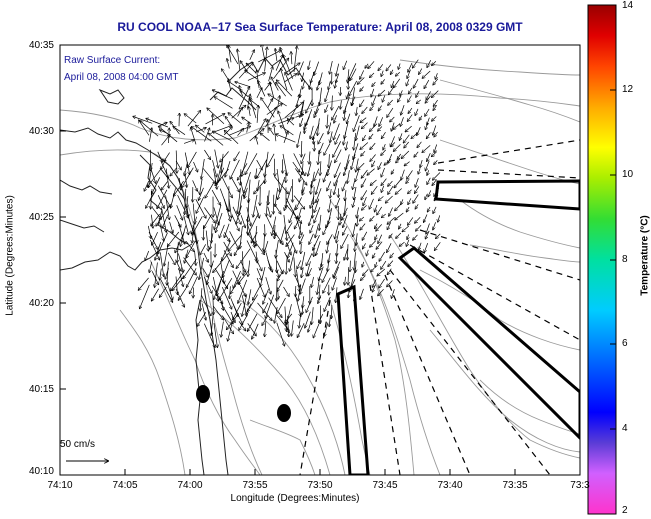 The height and width of the screenshot is (519, 651). Describe the element at coordinates (625, 259) in the screenshot. I see `colorbar-tick-label: 8` at that location.